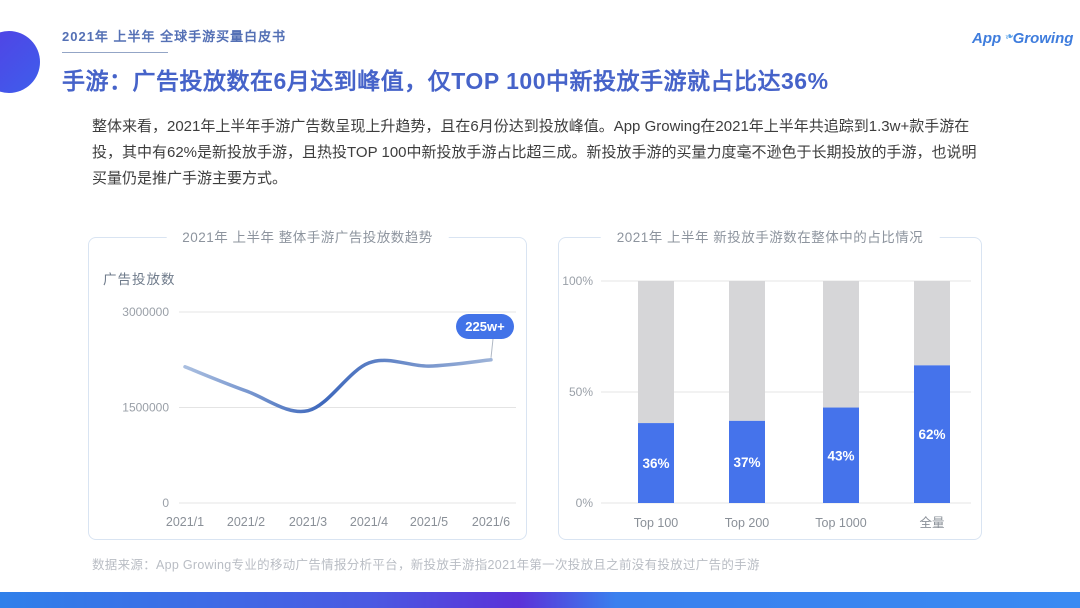  What do you see at coordinates (656, 523) in the screenshot?
I see `x-tick-label: Top 100` at bounding box center [656, 523].